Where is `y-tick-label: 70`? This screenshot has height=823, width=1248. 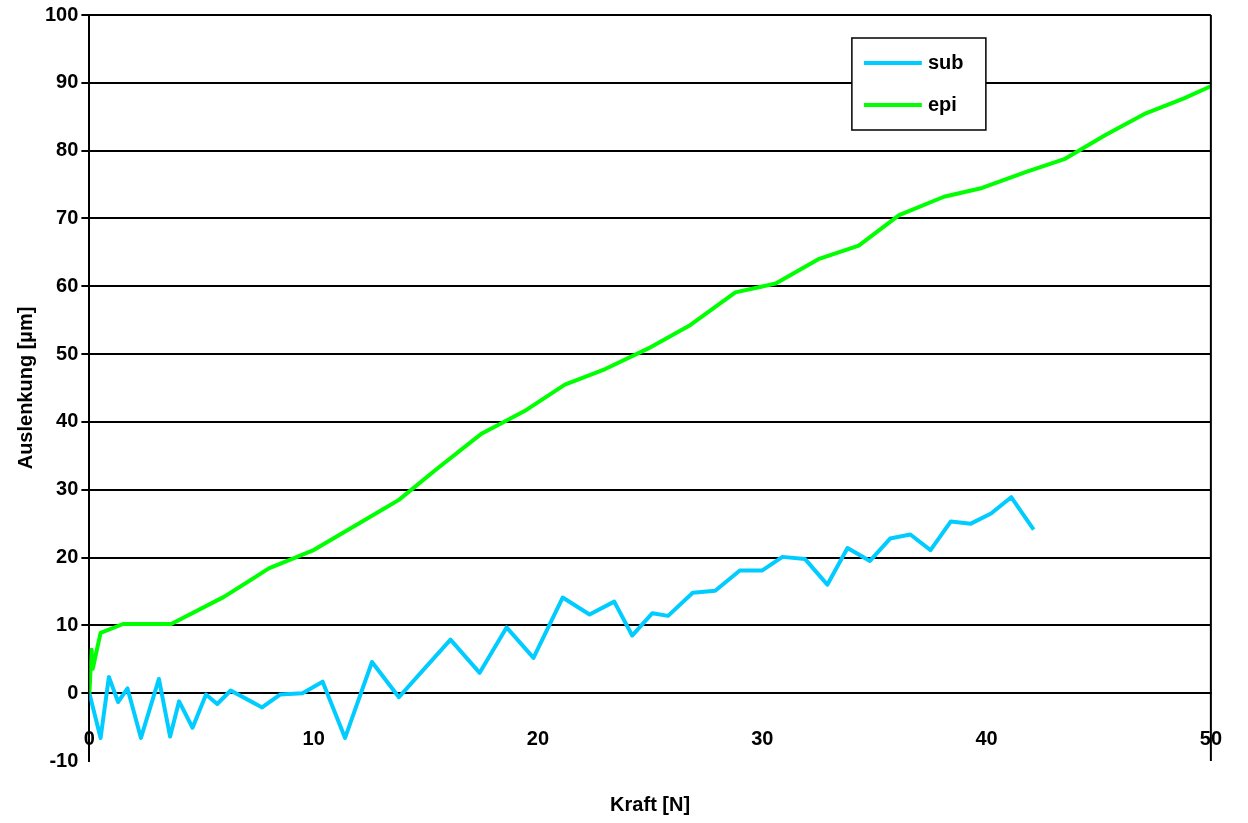 y-tick-label: 70 is located at coordinates (67, 216).